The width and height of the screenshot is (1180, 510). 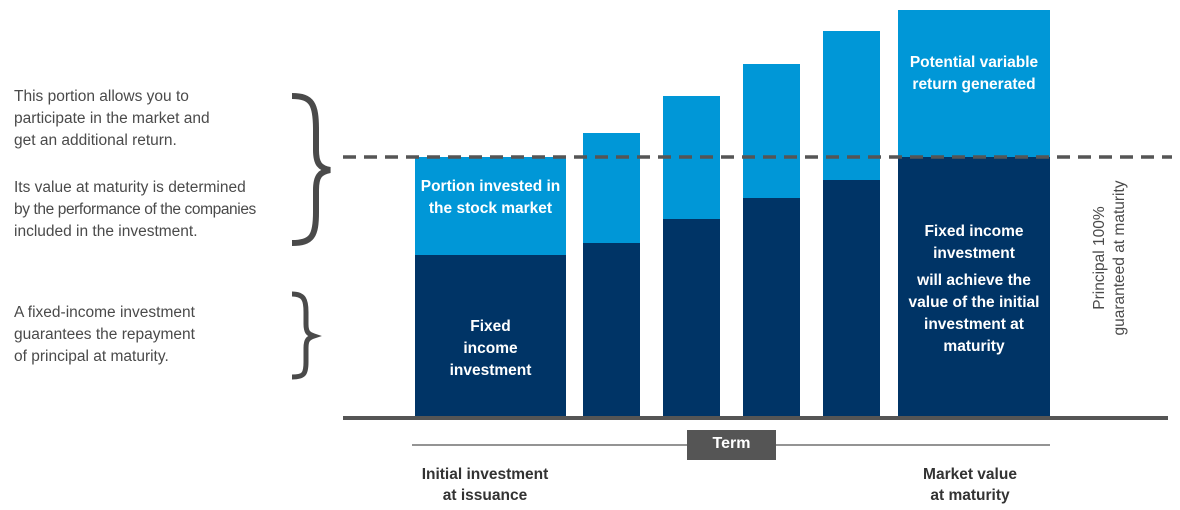 I want to click on bar-6-fixed-income-segment, so click(x=974, y=287).